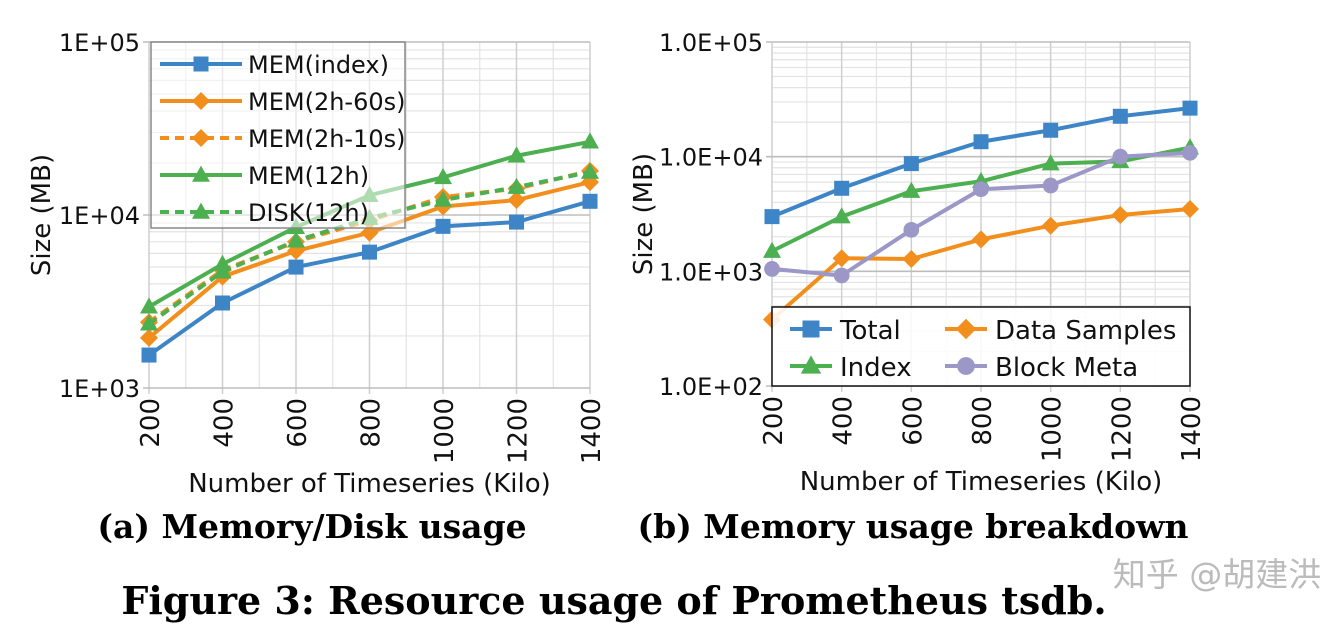  I want to click on y-tick-label: 1.0E+02, so click(711, 387).